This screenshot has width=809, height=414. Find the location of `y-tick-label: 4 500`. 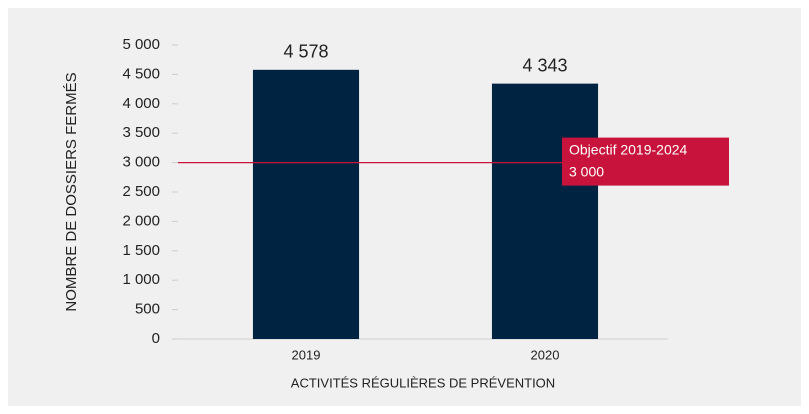

y-tick-label: 4 500 is located at coordinates (141, 73).